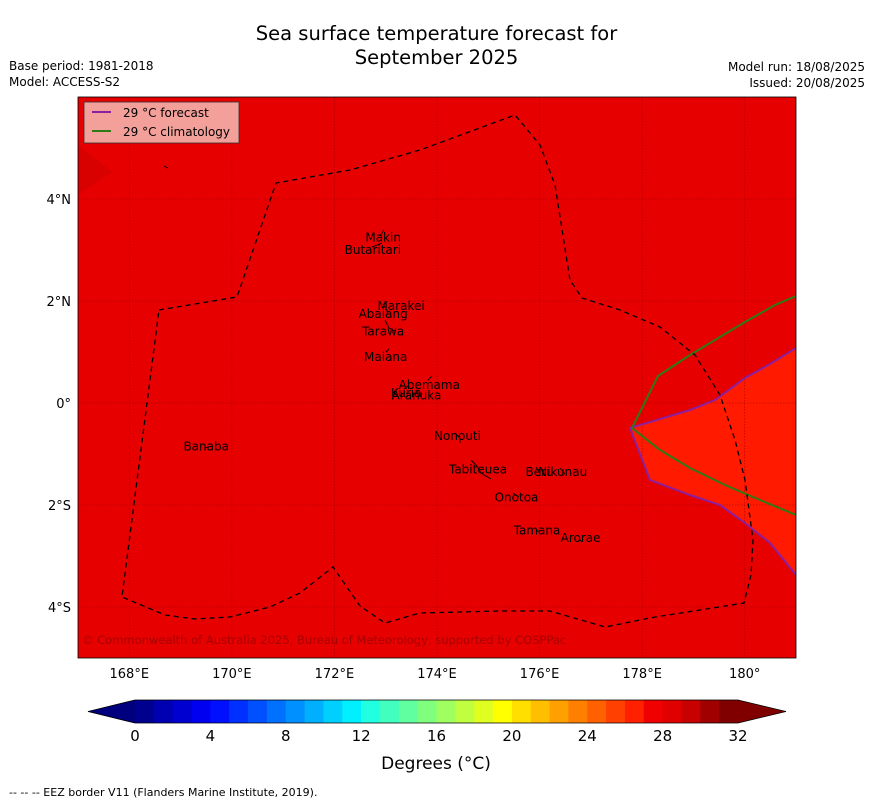 This screenshot has height=804, width=873. I want to click on place-label: Aranuka, so click(417, 395).